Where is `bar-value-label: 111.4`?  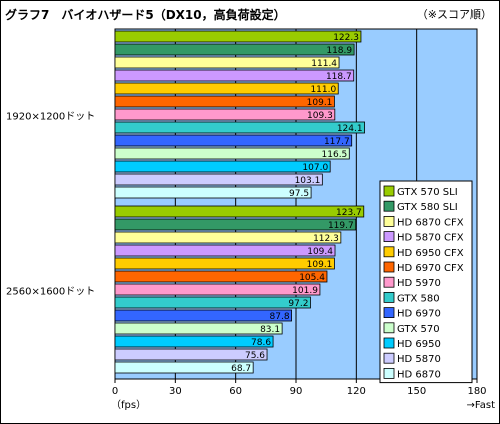
bar-value-label: 111.4 is located at coordinates (324, 64).